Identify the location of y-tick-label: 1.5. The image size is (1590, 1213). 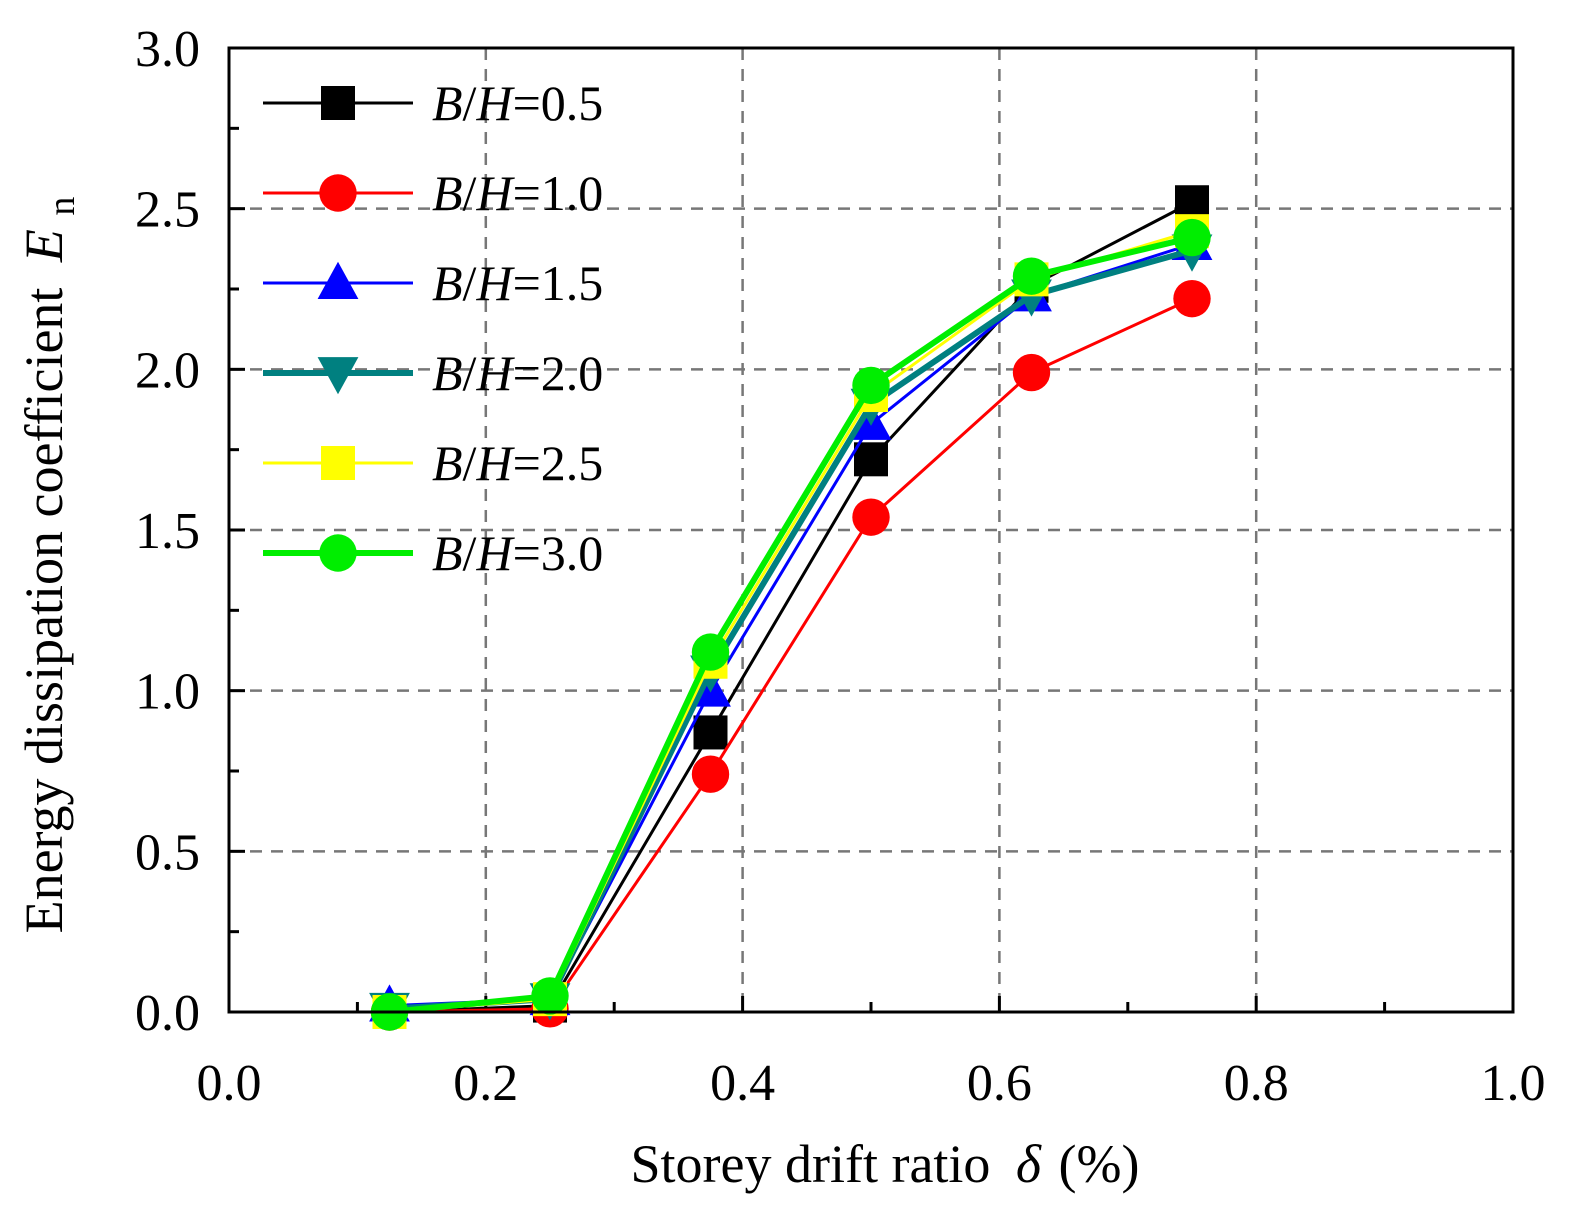
(167, 531).